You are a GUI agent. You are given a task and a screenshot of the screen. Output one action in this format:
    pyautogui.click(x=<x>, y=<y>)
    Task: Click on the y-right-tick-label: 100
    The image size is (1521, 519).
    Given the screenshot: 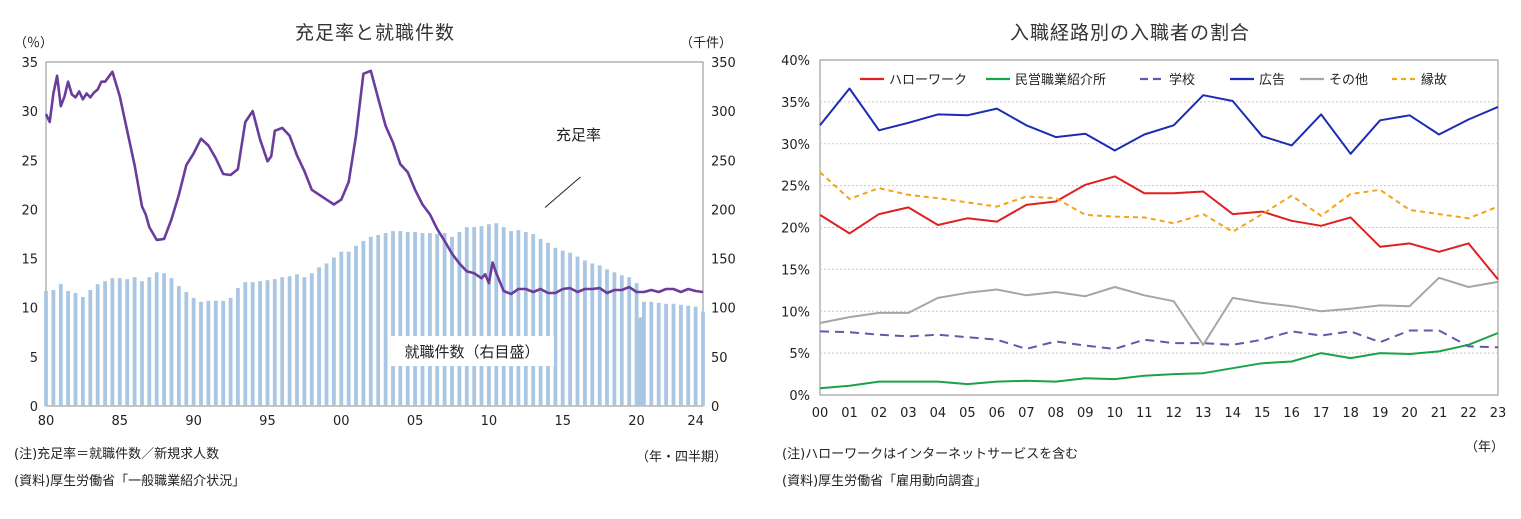 What is the action you would take?
    pyautogui.click(x=723, y=309)
    